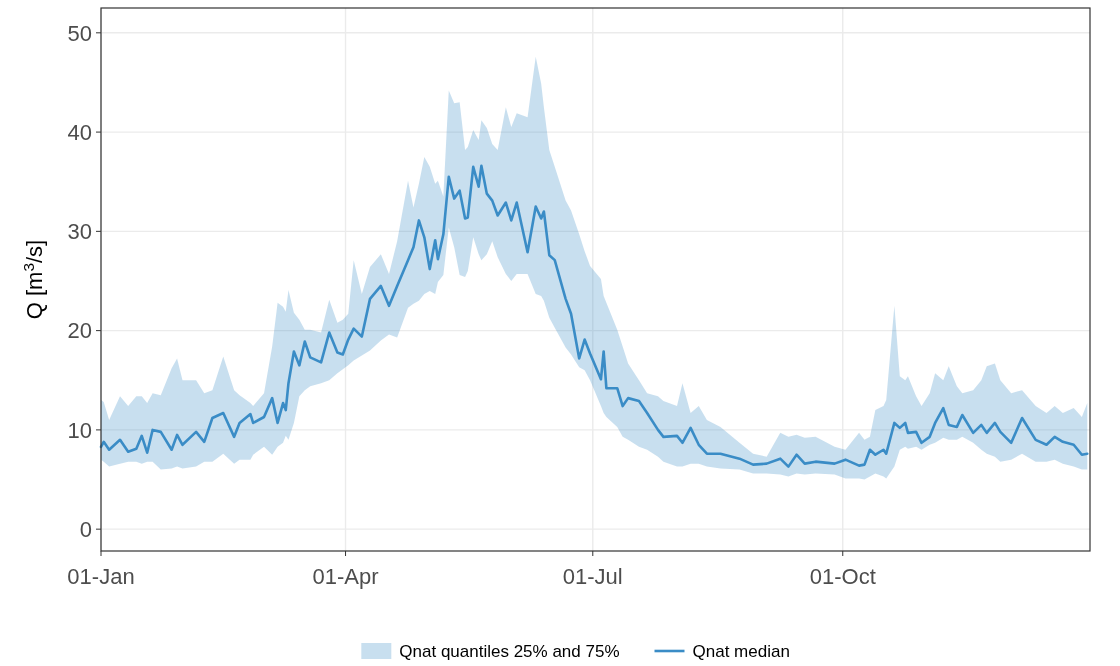 This screenshot has width=1120, height=666. I want to click on y-tick-label: 40, so click(79, 132).